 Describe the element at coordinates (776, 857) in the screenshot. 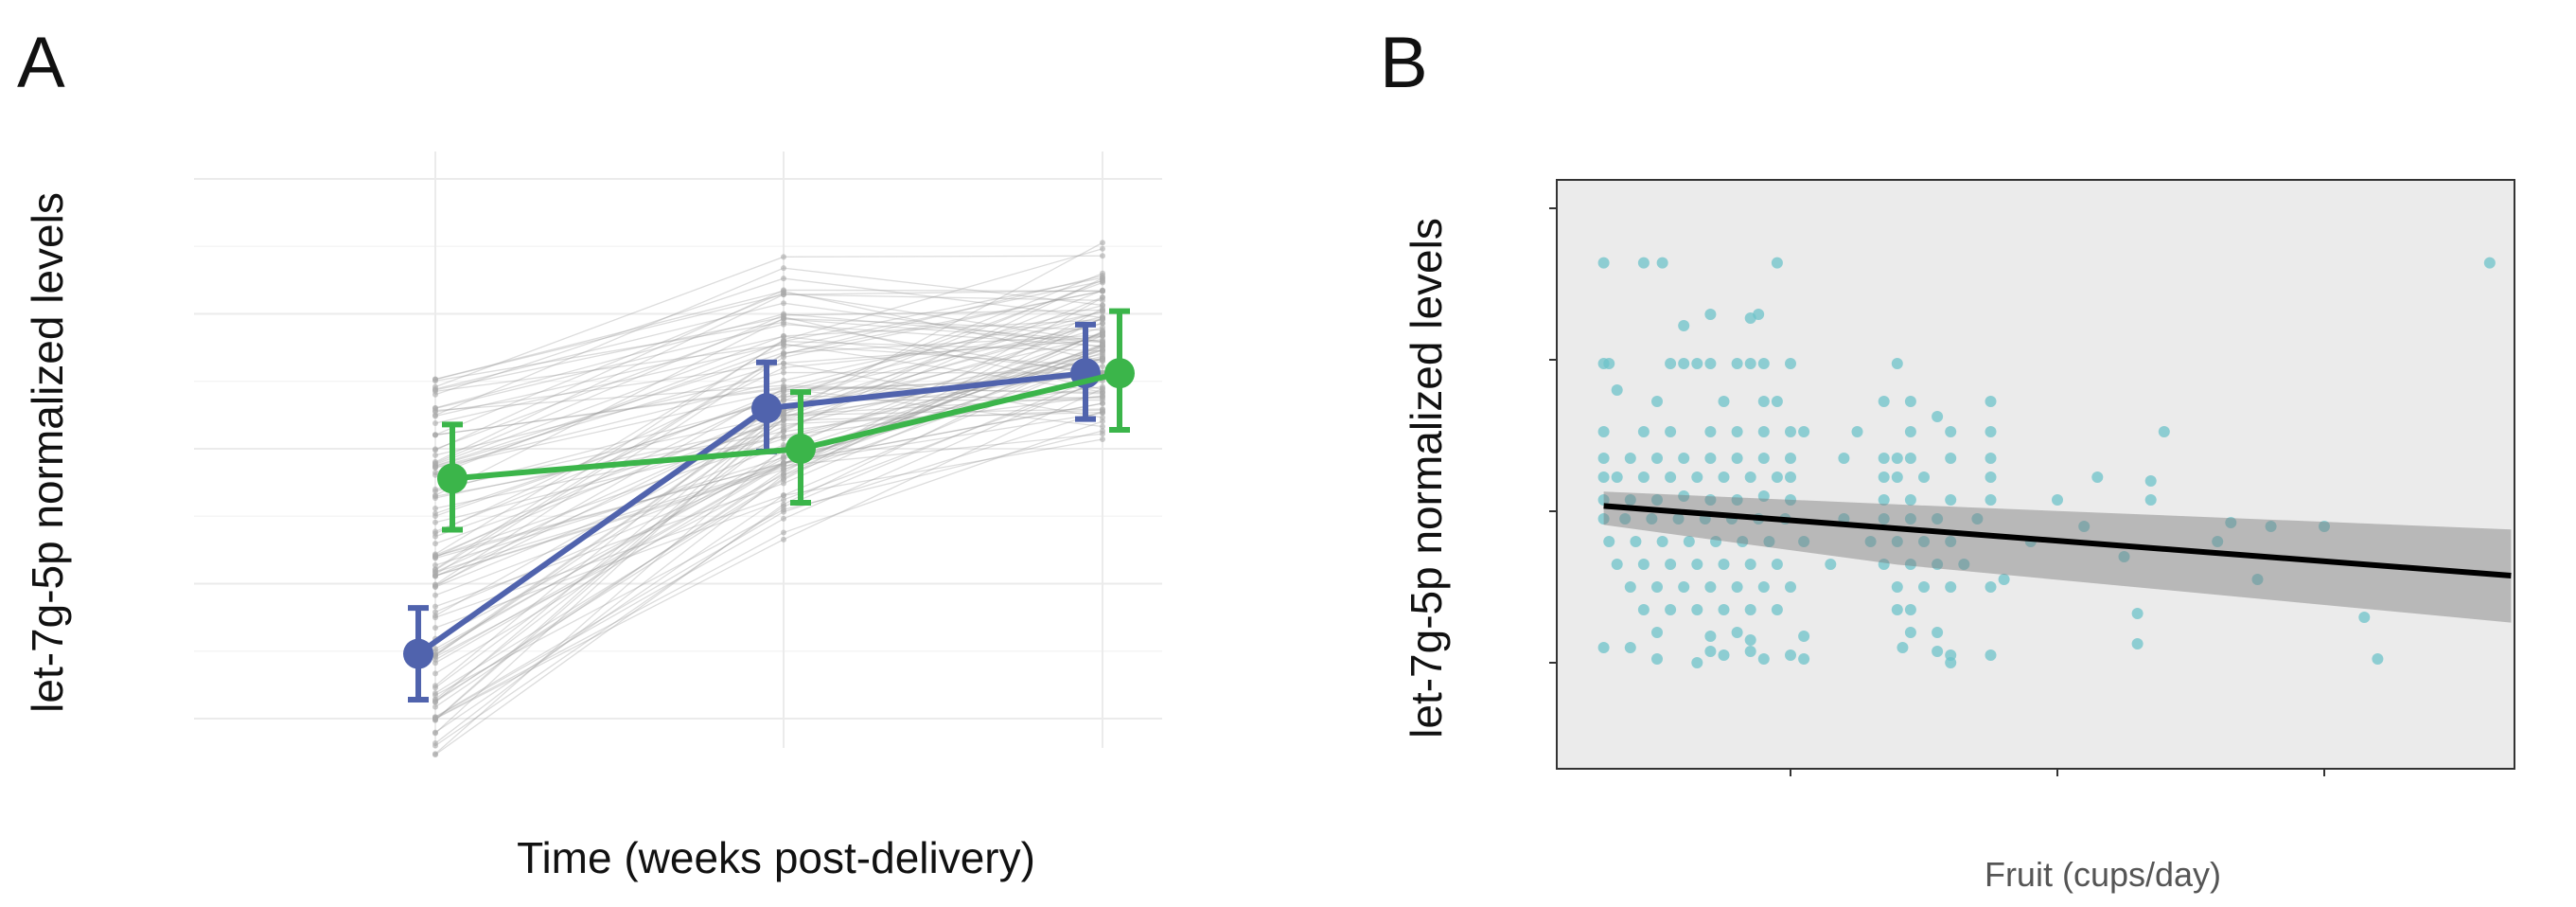

I see `chart-a-x-axis-title: Time (weeks post-delivery)` at that location.